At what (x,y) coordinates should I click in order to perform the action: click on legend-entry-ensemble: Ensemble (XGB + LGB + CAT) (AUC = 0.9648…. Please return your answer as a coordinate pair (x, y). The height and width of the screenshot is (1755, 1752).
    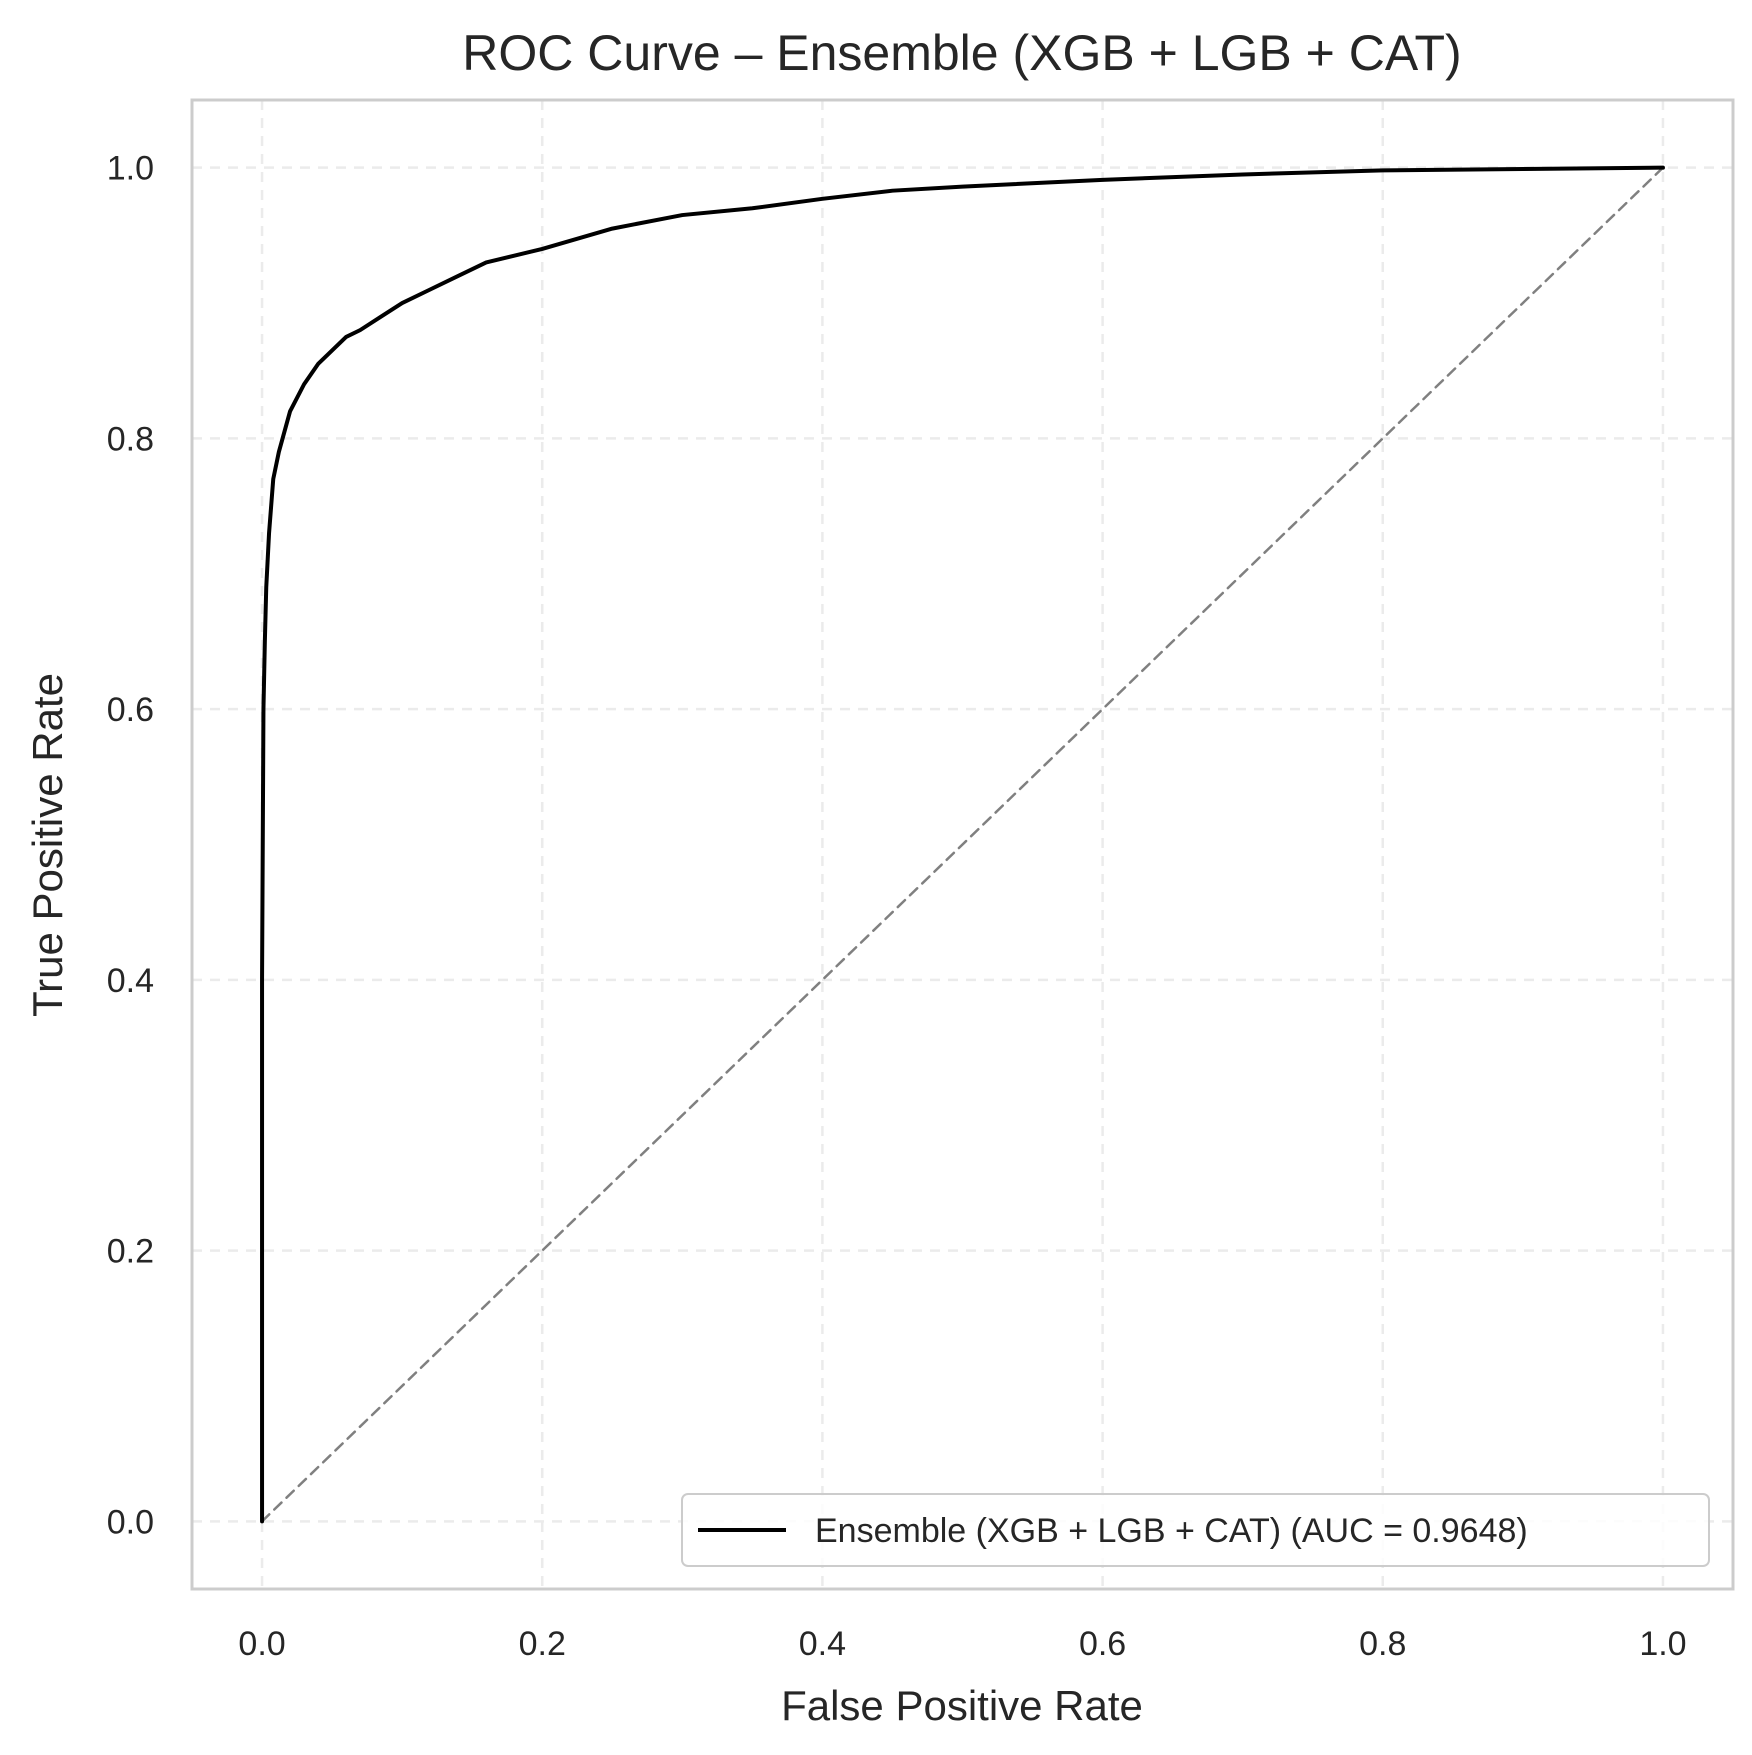
    Looking at the image, I should click on (1171, 1531).